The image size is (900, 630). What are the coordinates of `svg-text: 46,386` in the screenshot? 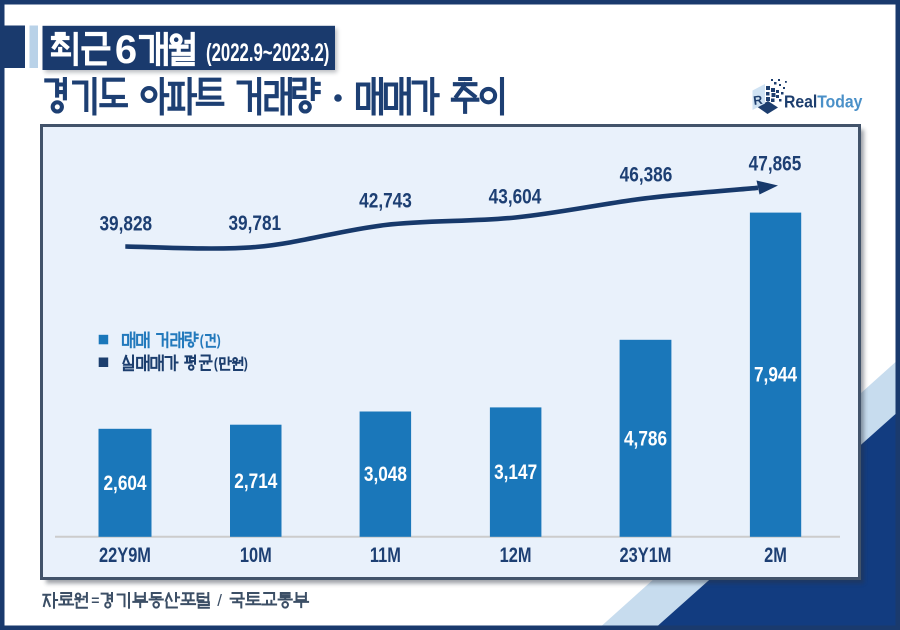 It's located at (646, 175).